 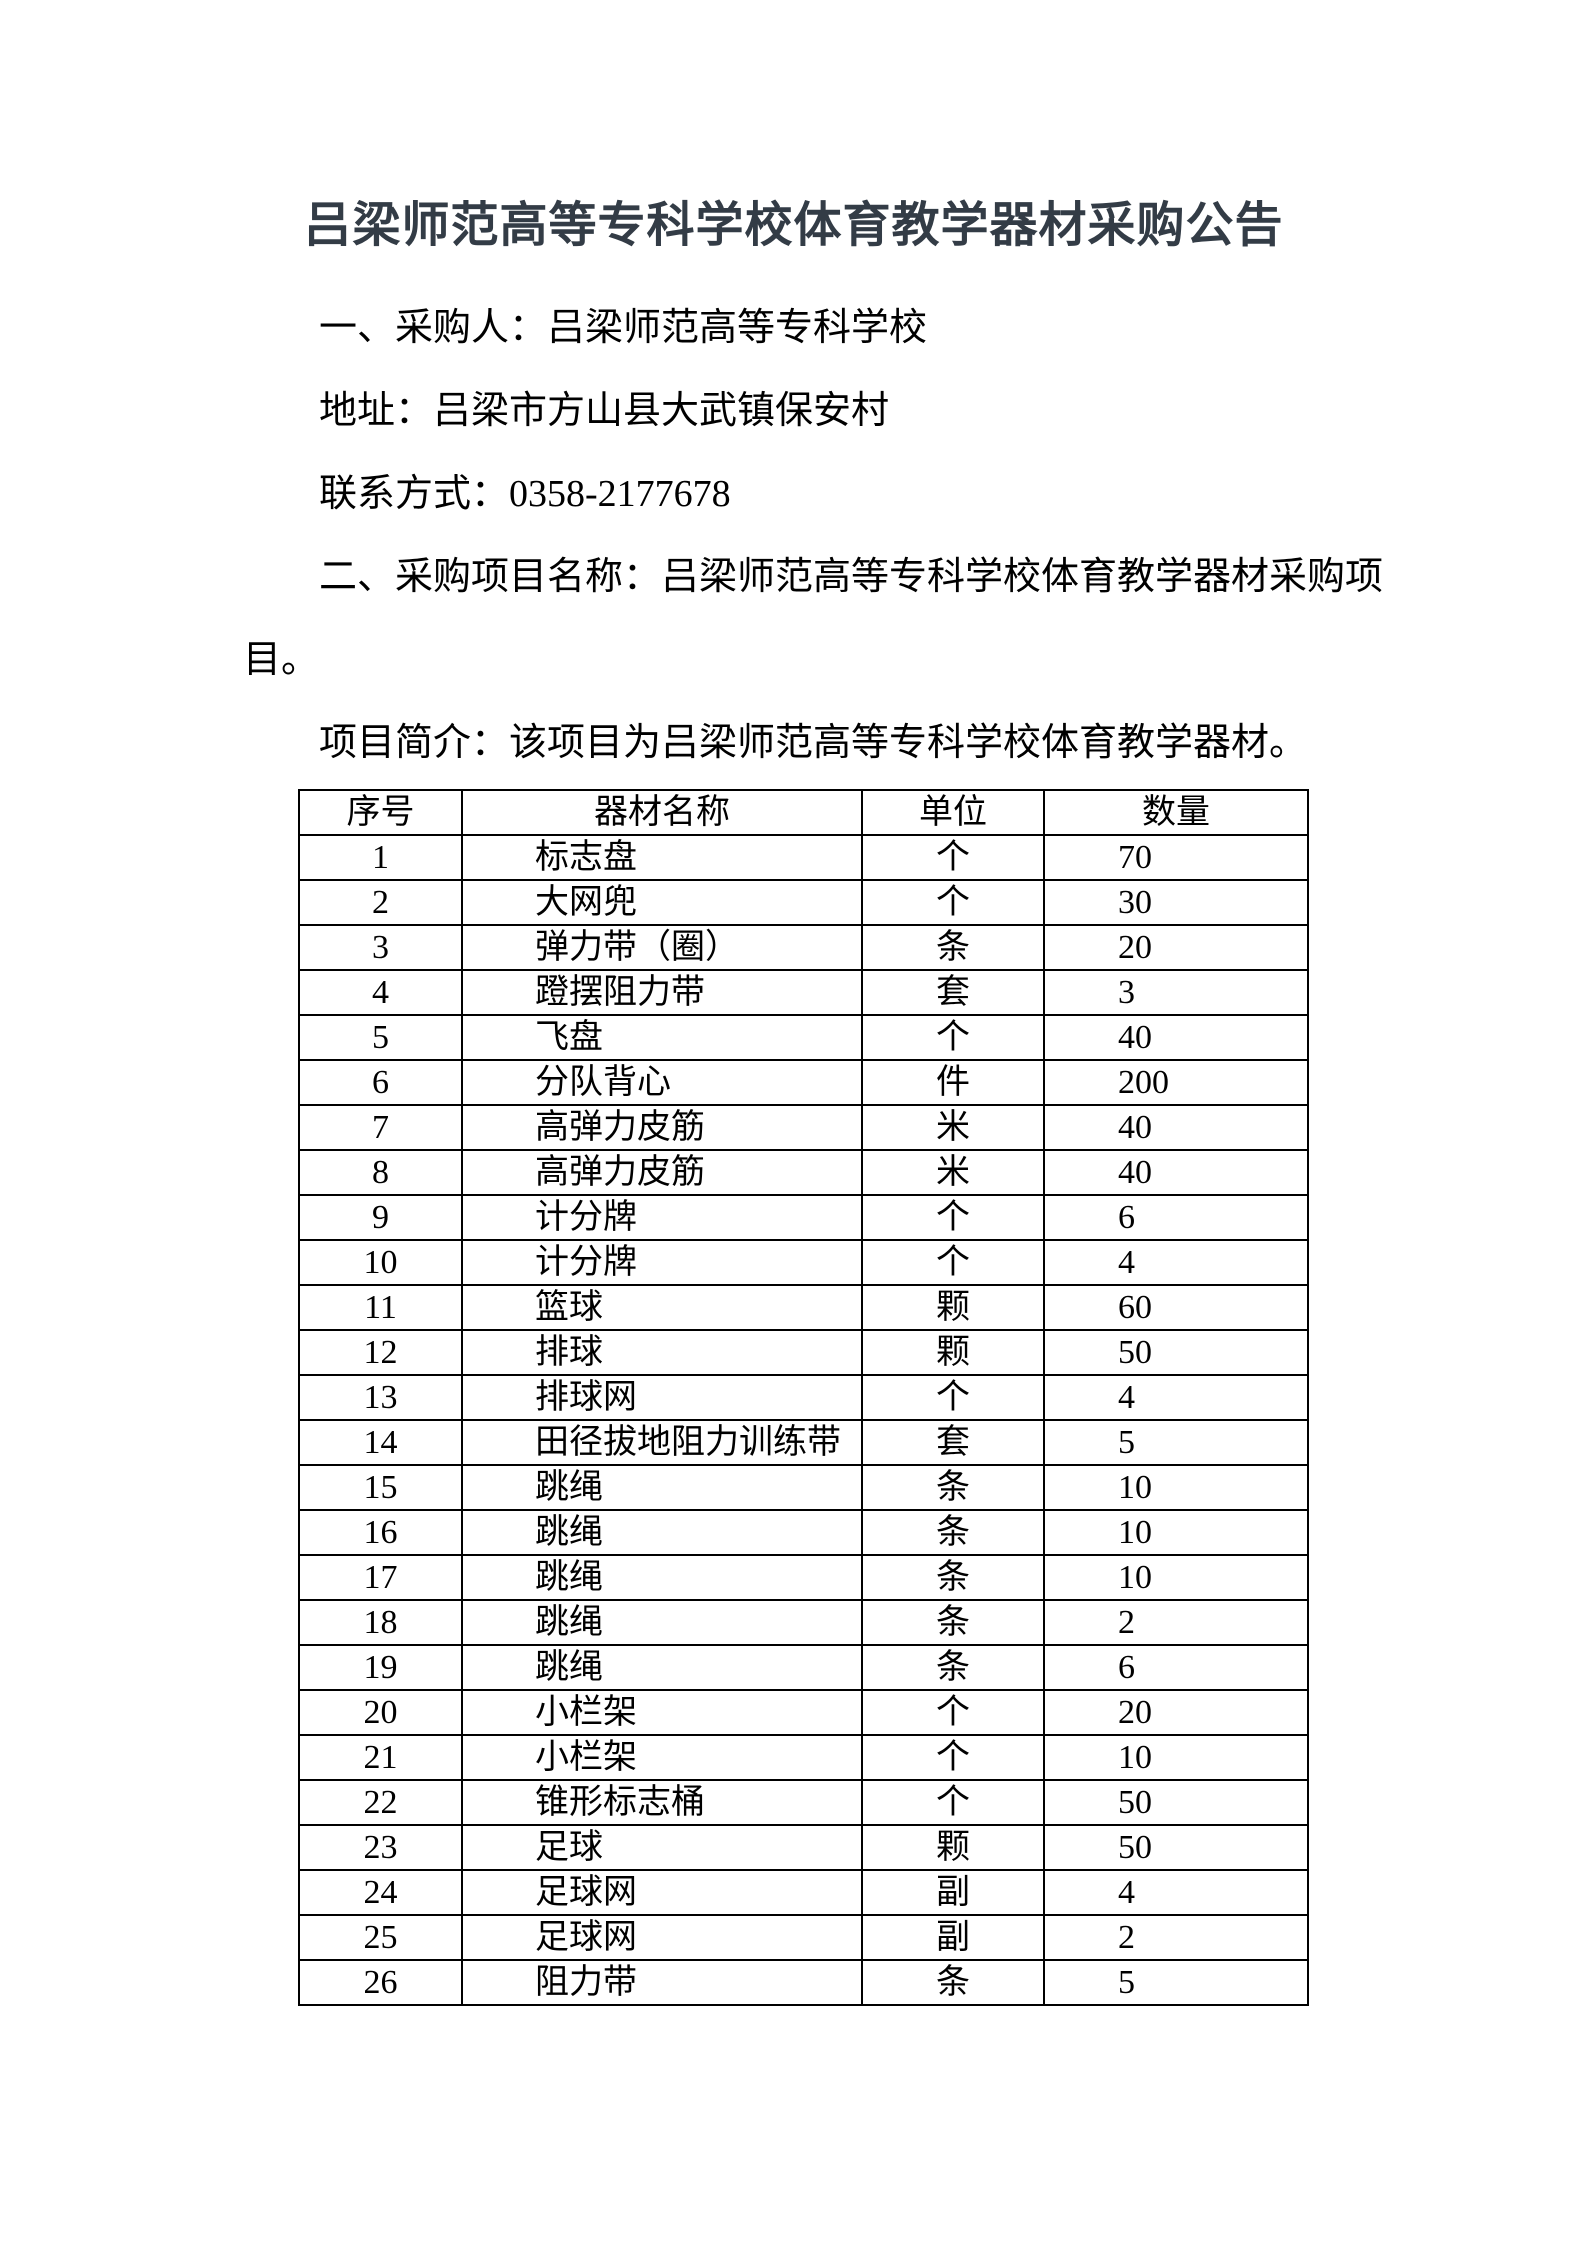 What do you see at coordinates (380, 1622) in the screenshot?
I see `cell-index: 18` at bounding box center [380, 1622].